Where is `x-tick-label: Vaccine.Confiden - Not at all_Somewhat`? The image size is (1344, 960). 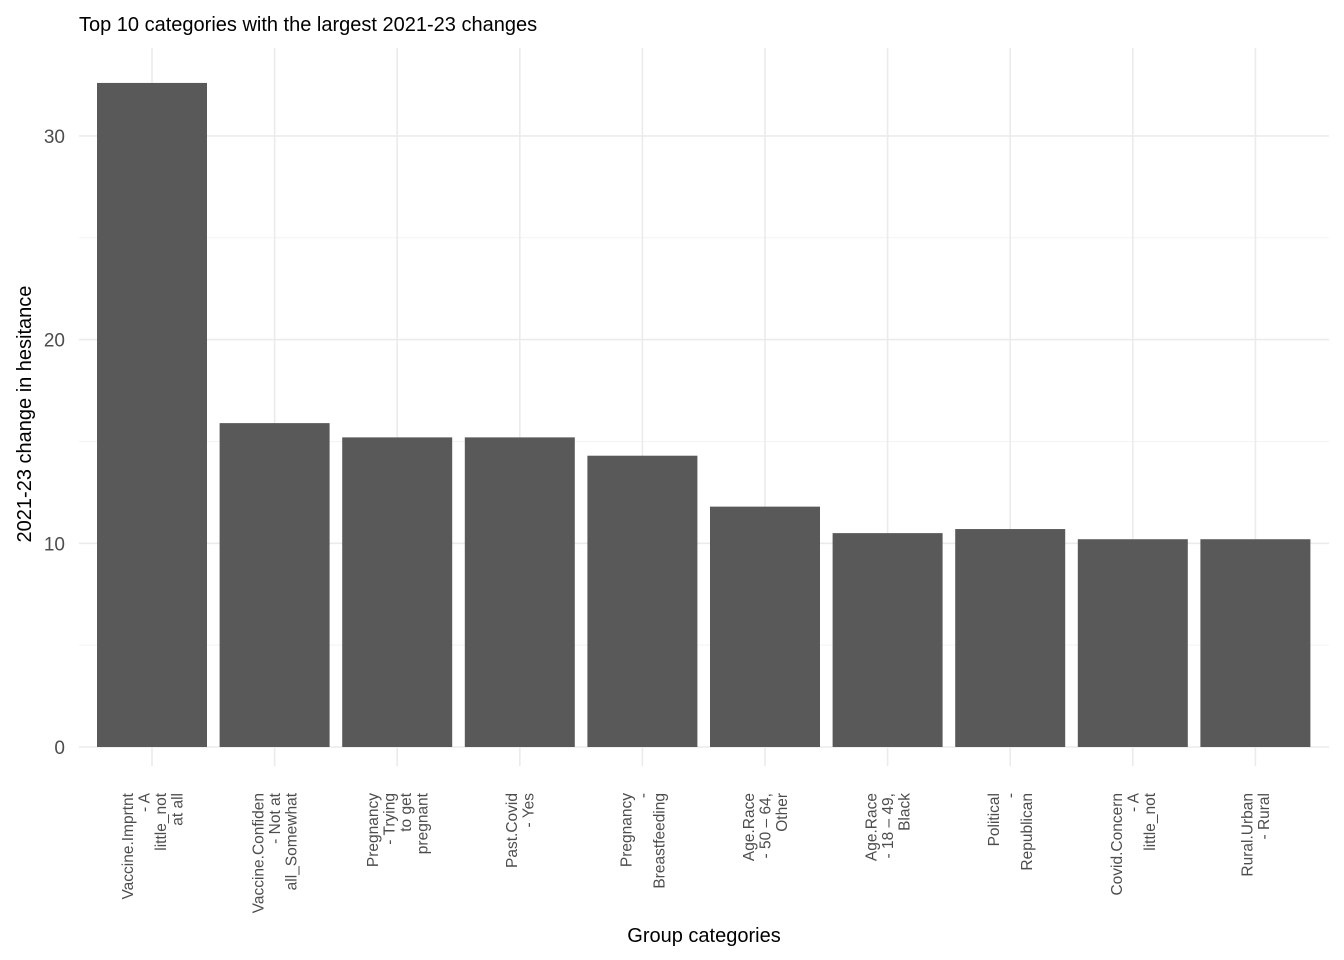 x-tick-label: Vaccine.Confiden - Not at all_Somewhat is located at coordinates (276, 852).